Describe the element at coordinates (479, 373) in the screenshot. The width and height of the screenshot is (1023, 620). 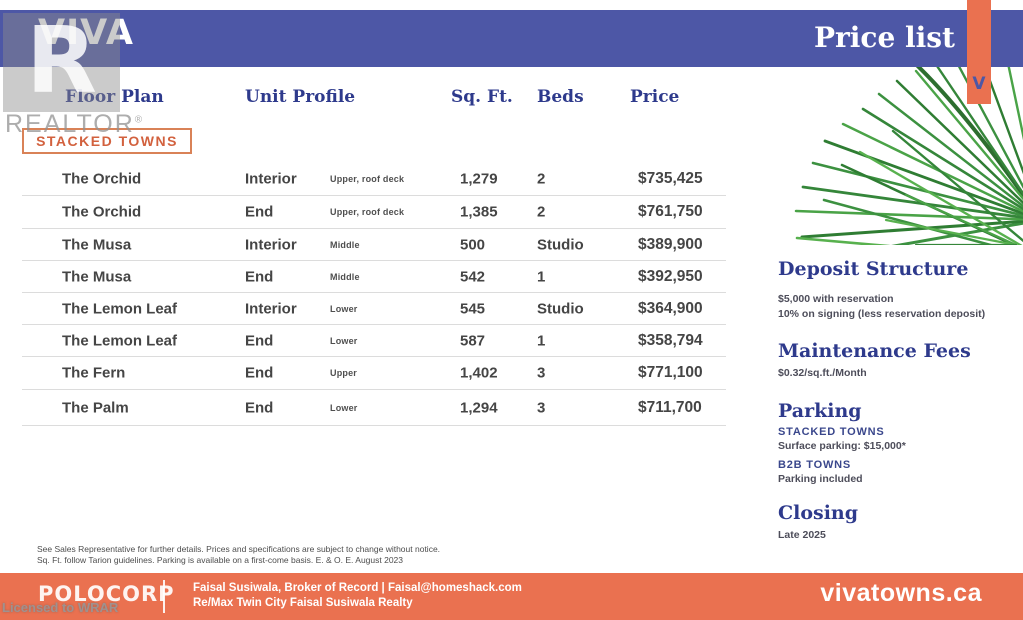
I see `cell-sqft: 1,402` at that location.